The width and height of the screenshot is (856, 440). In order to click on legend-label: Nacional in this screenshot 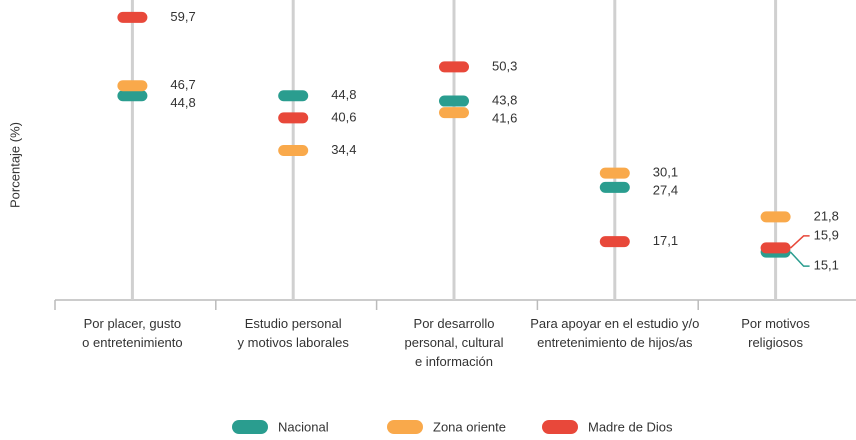, I will do `click(303, 426)`.